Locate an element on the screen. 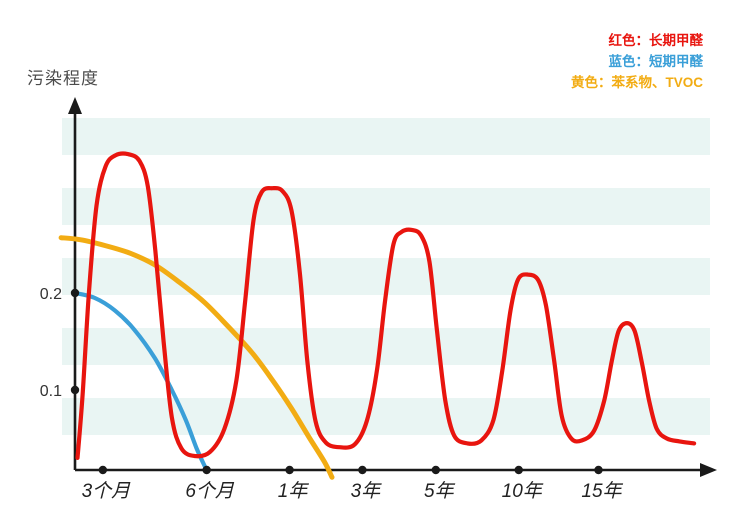  x-axis-arrow is located at coordinates (708, 470).